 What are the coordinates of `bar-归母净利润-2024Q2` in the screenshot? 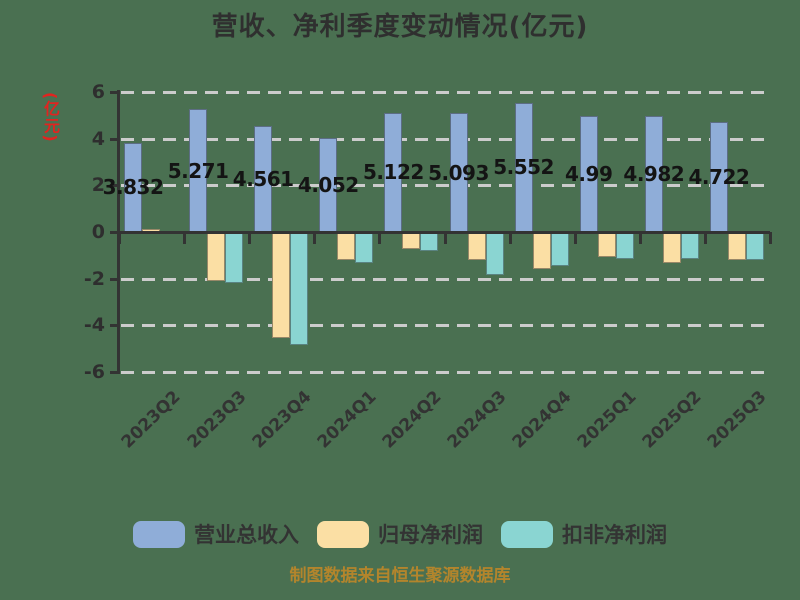 It's located at (411, 241).